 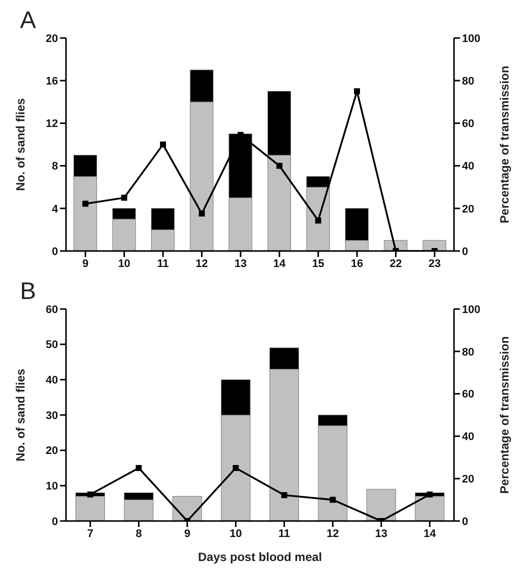 What do you see at coordinates (139, 534) in the screenshot?
I see `x-tick-label: 8` at bounding box center [139, 534].